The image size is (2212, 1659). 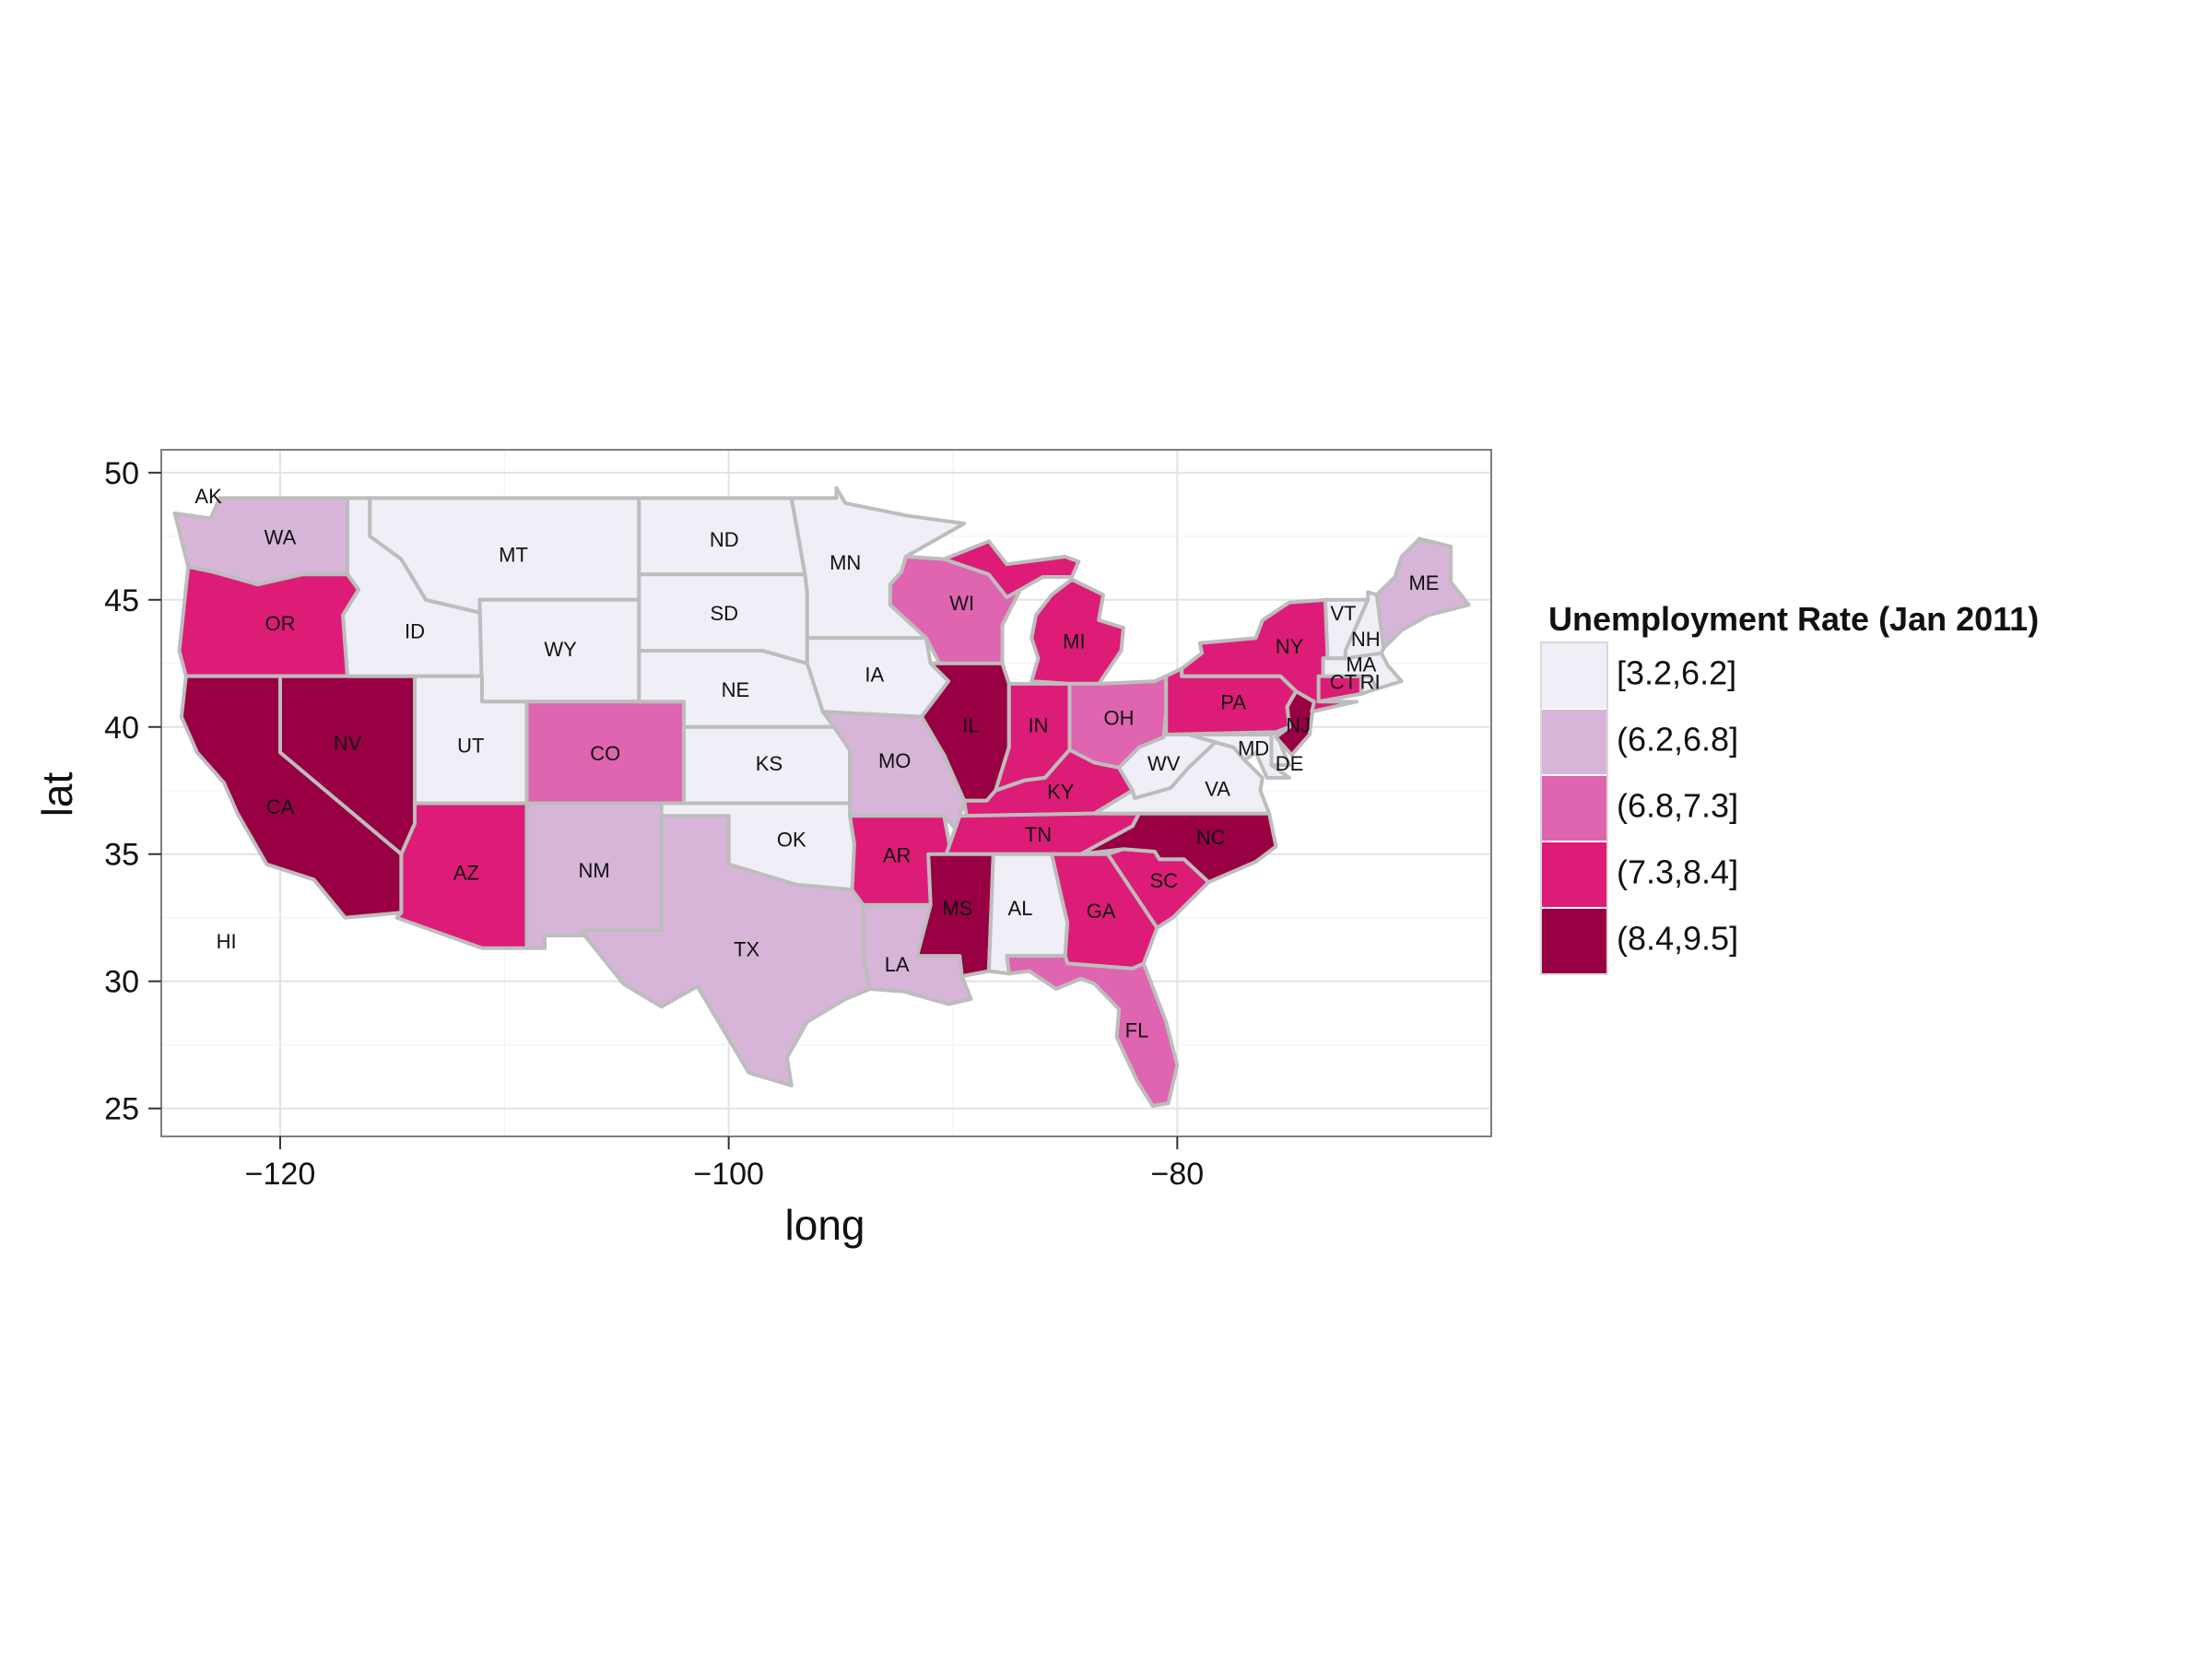 What do you see at coordinates (121, 855) in the screenshot?
I see `y-tick-label: 35` at bounding box center [121, 855].